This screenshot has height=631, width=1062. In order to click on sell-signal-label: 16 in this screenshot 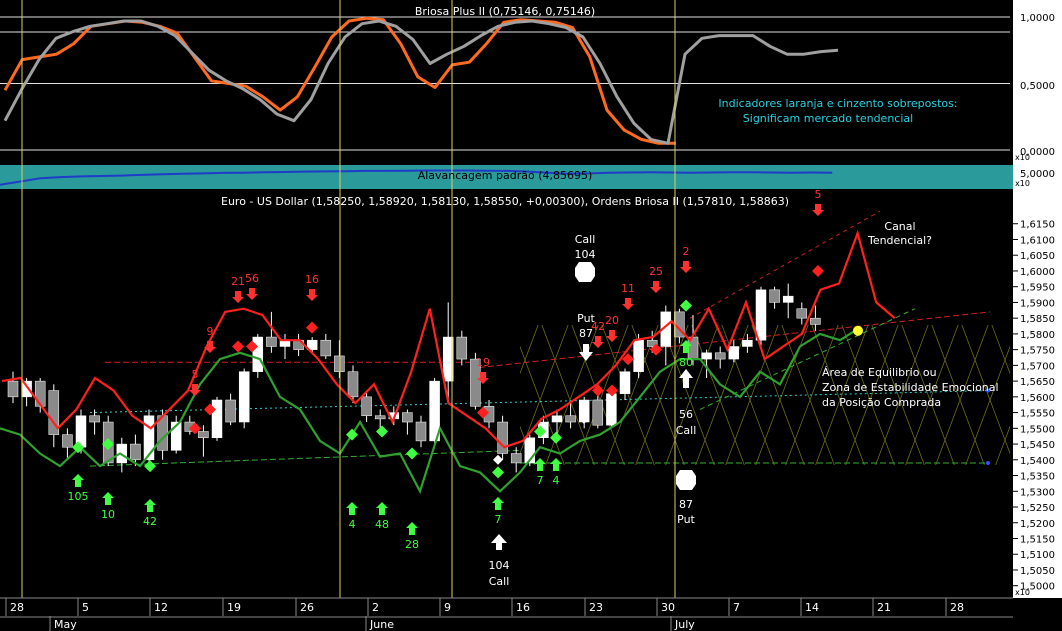, I will do `click(312, 279)`.